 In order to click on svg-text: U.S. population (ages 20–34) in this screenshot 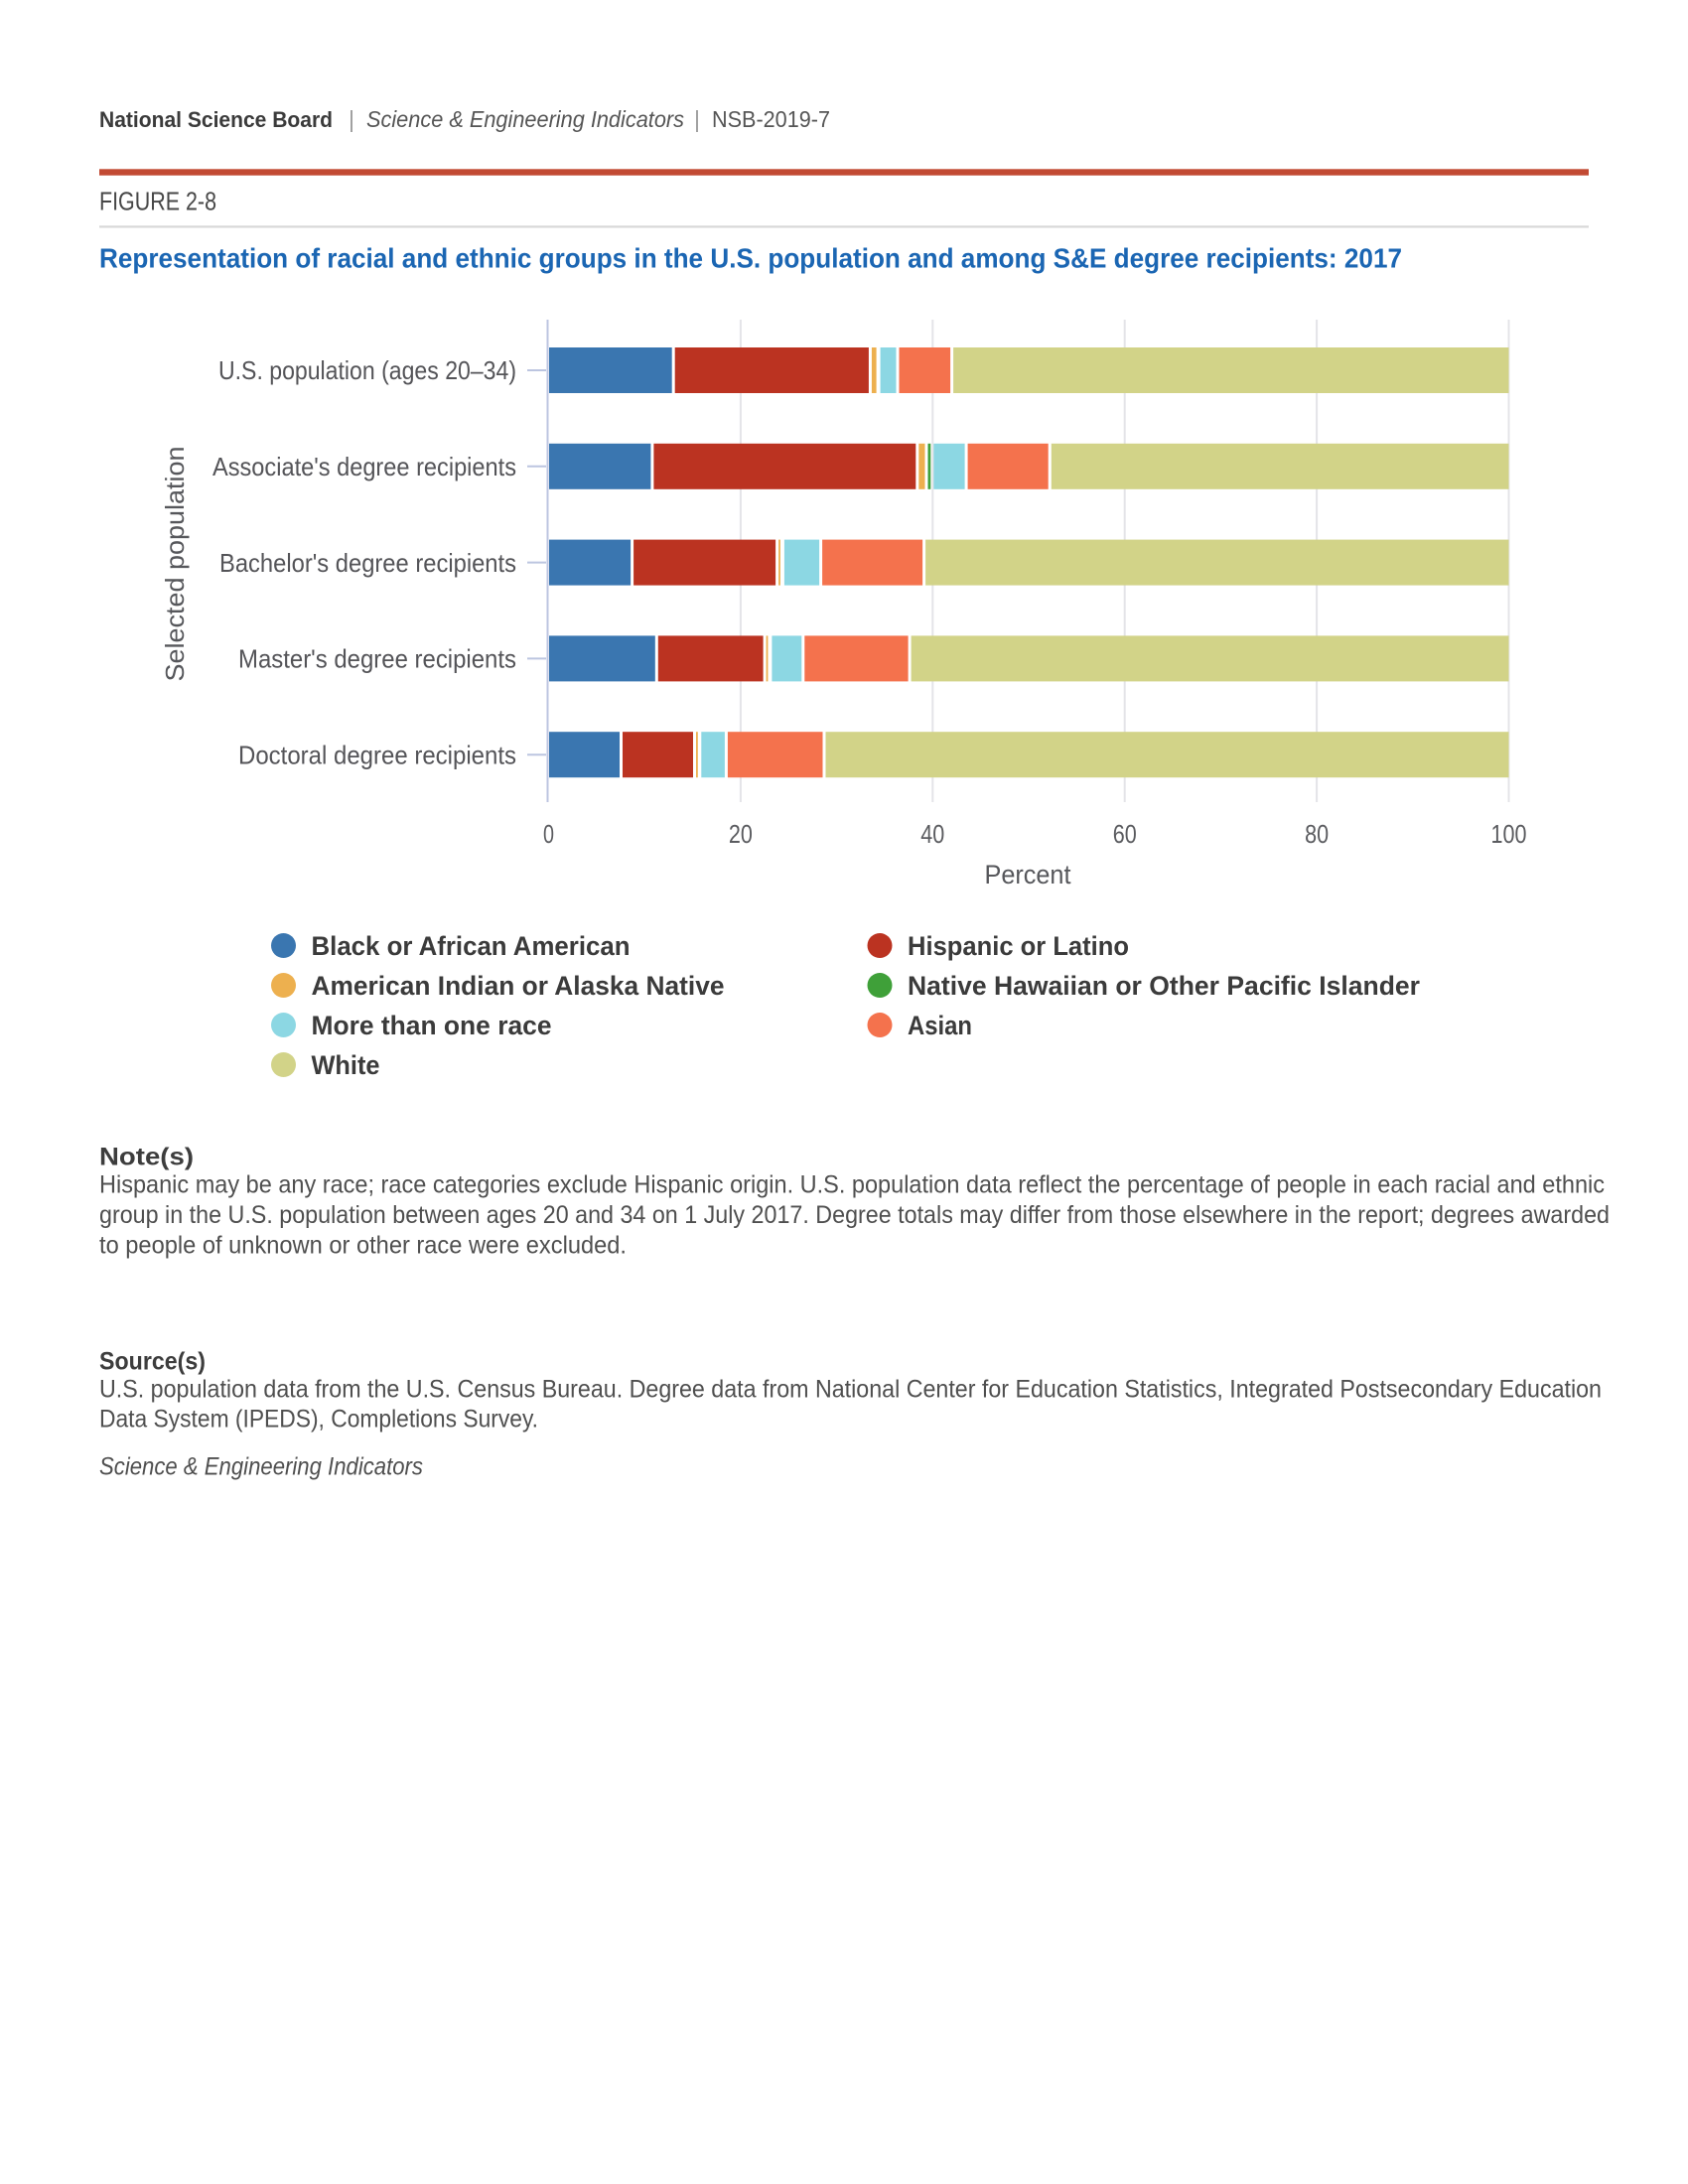, I will do `click(367, 370)`.